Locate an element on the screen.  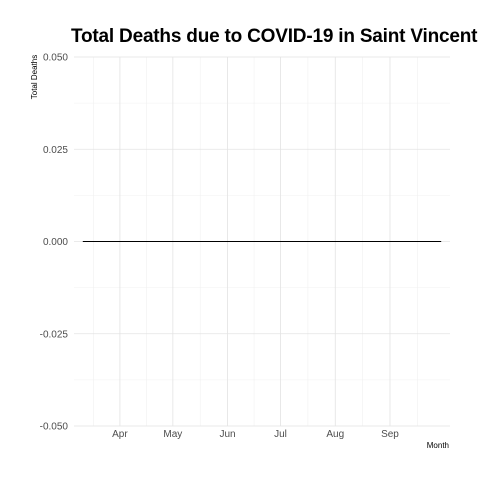
y-tick-label: 0.000 is located at coordinates (55, 242).